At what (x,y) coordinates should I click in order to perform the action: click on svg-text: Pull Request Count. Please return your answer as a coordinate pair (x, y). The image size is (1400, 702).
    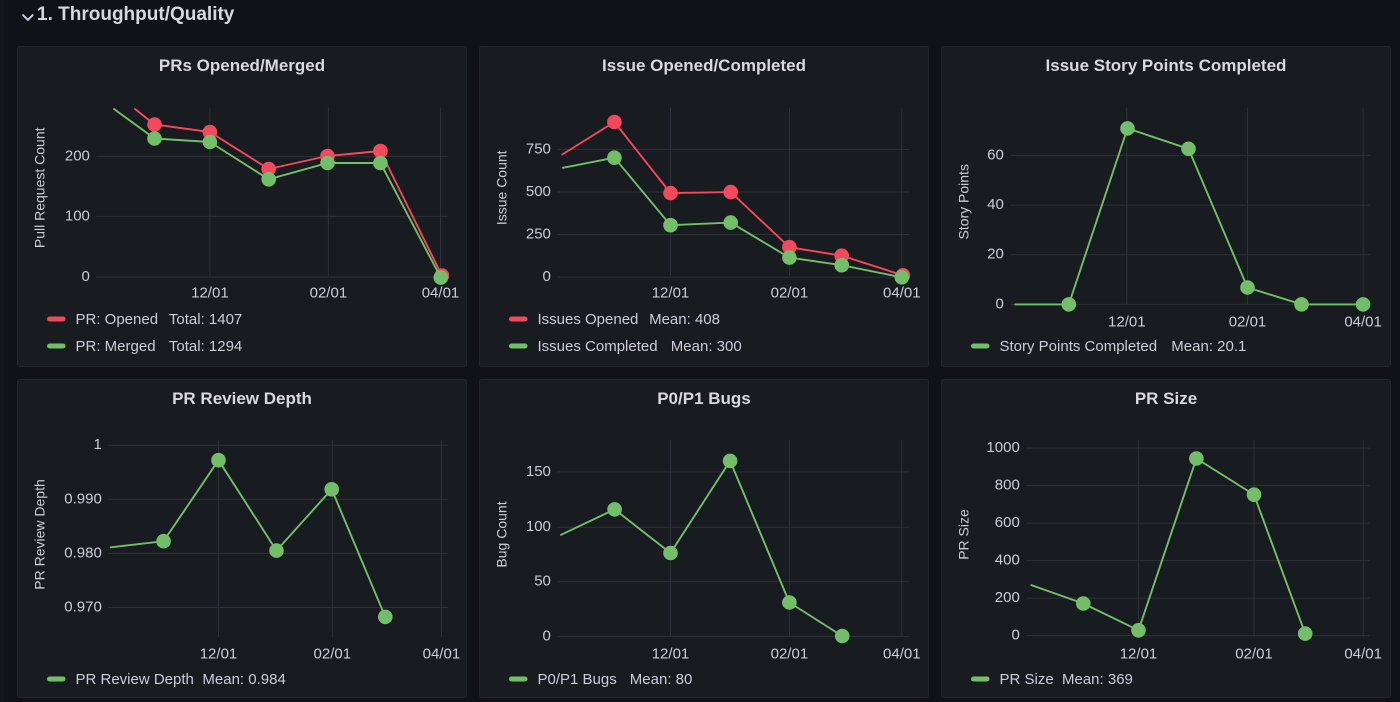
    Looking at the image, I should click on (40, 187).